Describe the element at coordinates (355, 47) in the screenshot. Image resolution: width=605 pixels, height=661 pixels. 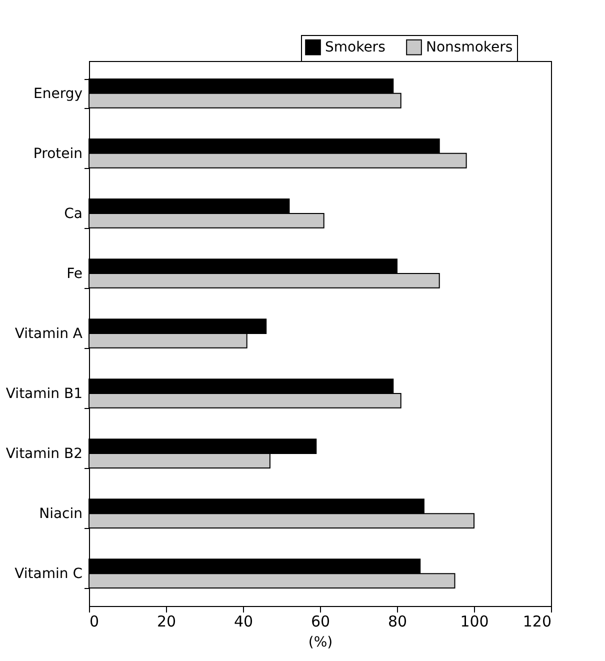
I see `legend-label: Smokers` at that location.